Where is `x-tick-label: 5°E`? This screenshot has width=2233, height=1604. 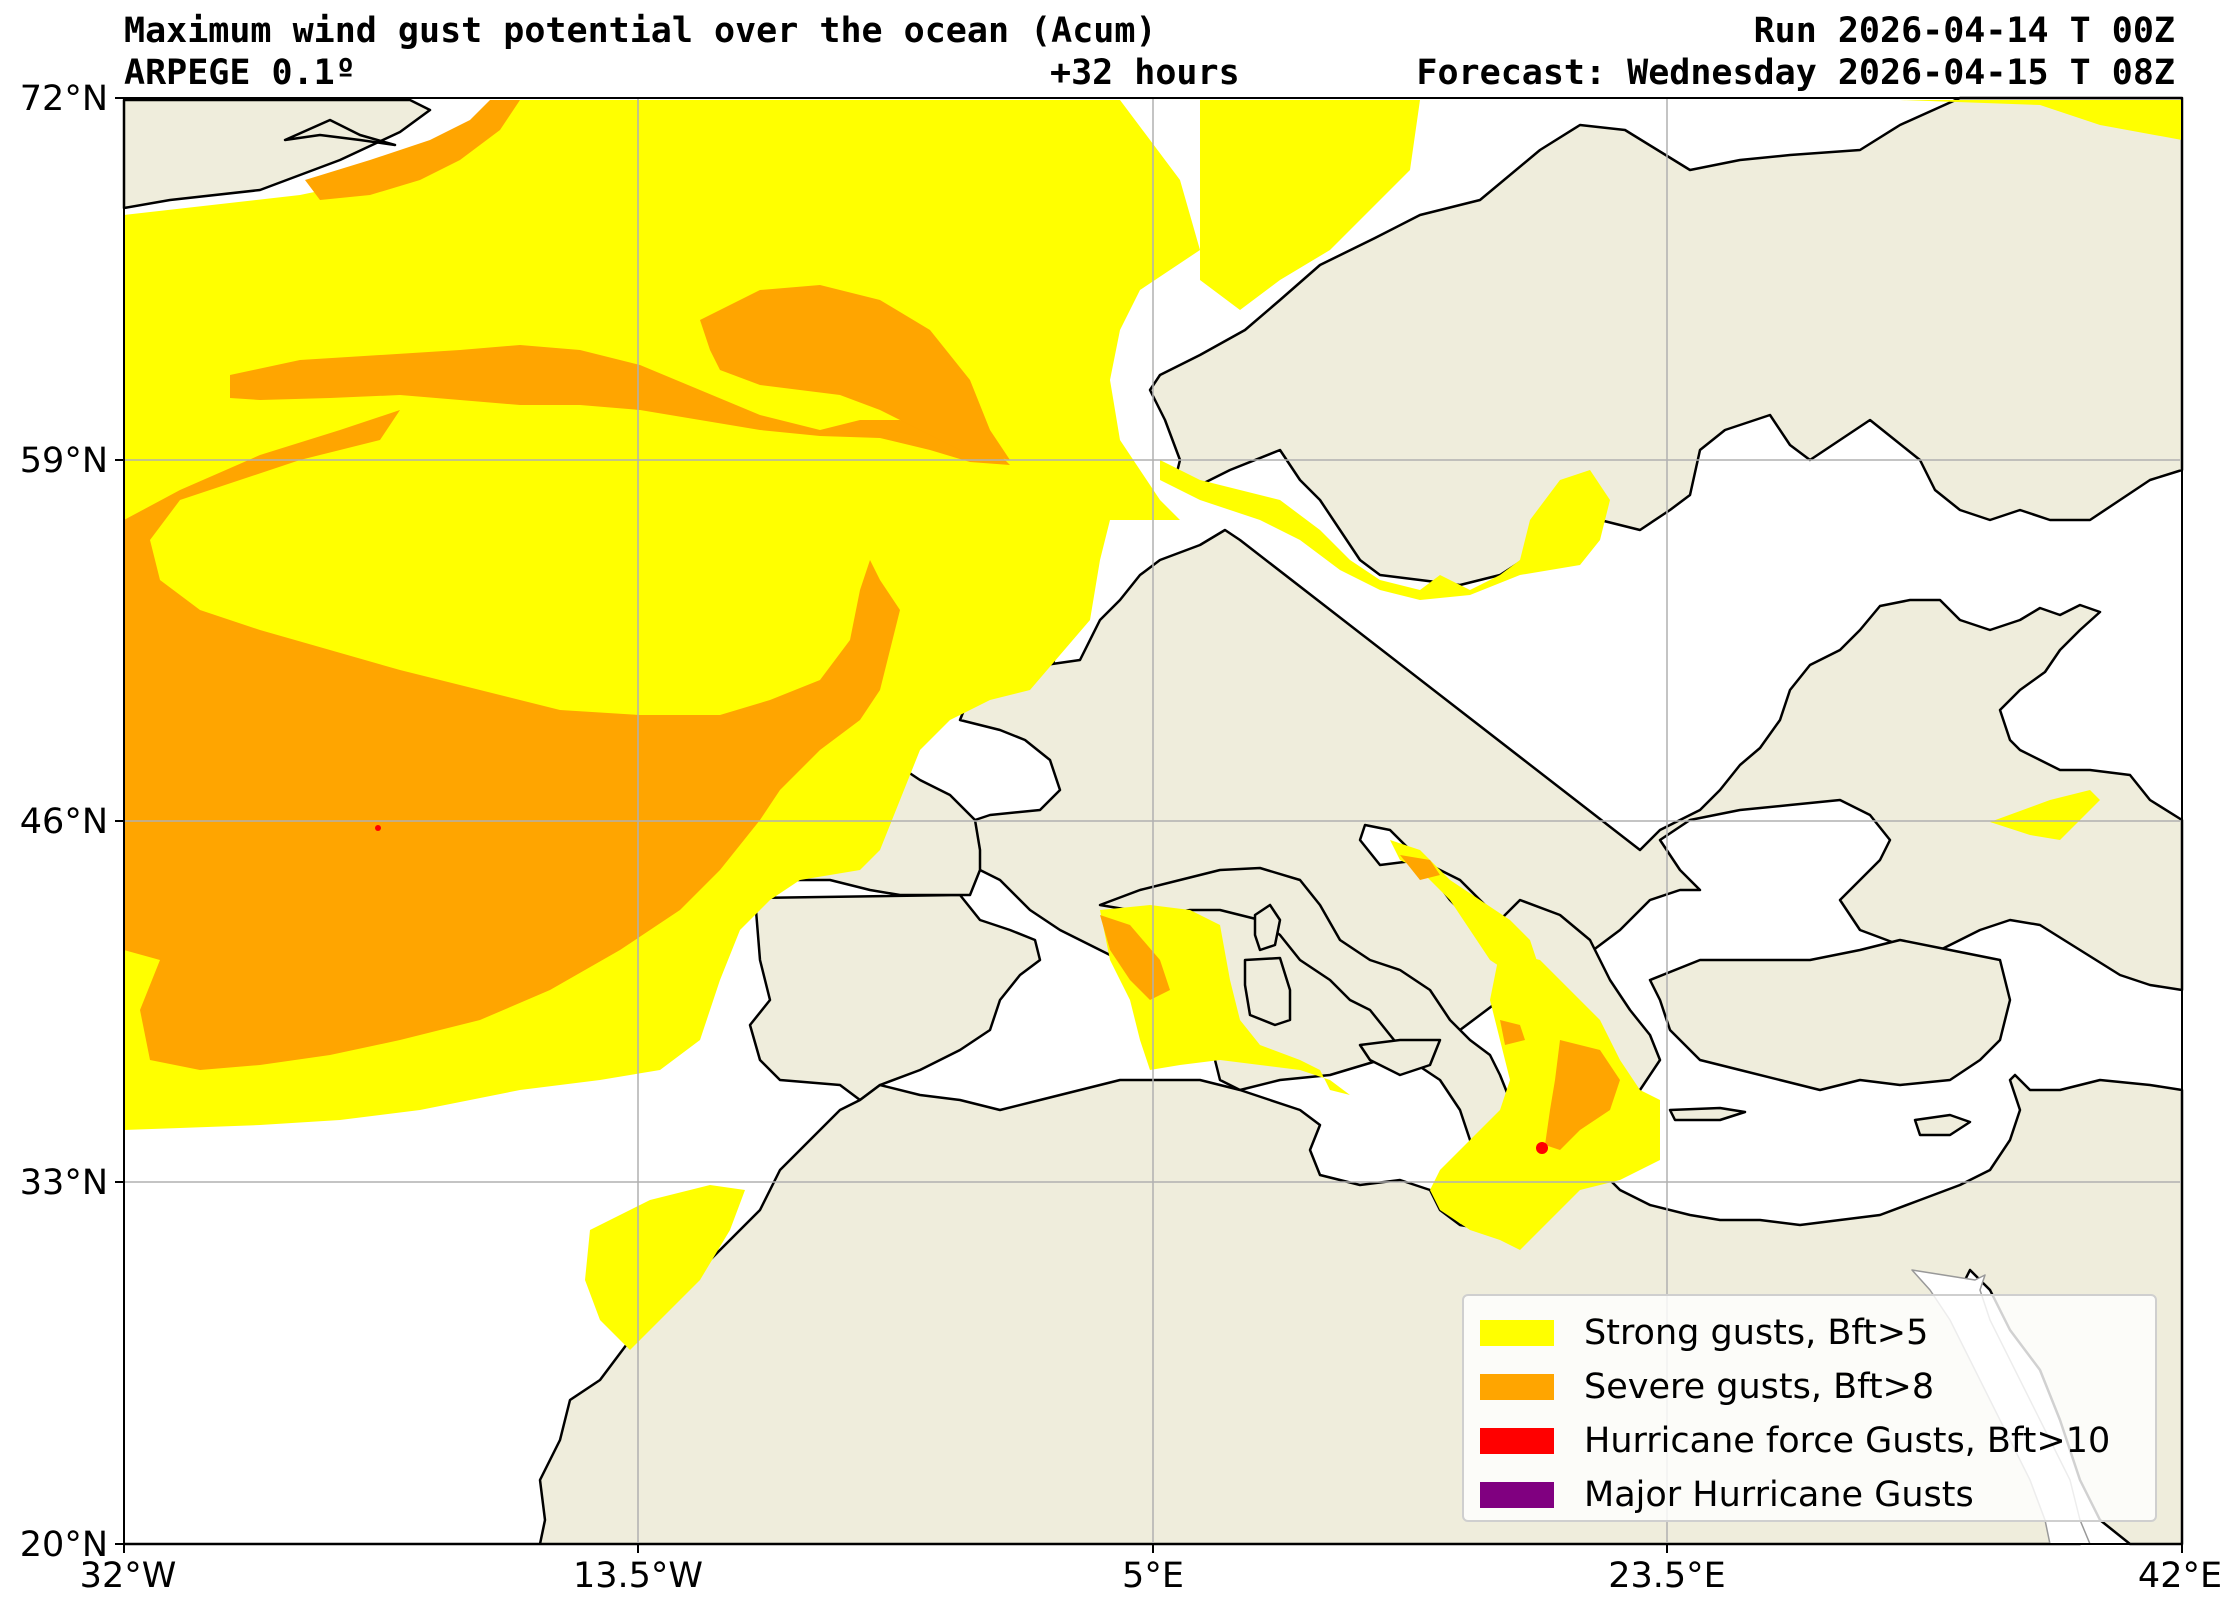
x-tick-label: 5°E is located at coordinates (1153, 1576).